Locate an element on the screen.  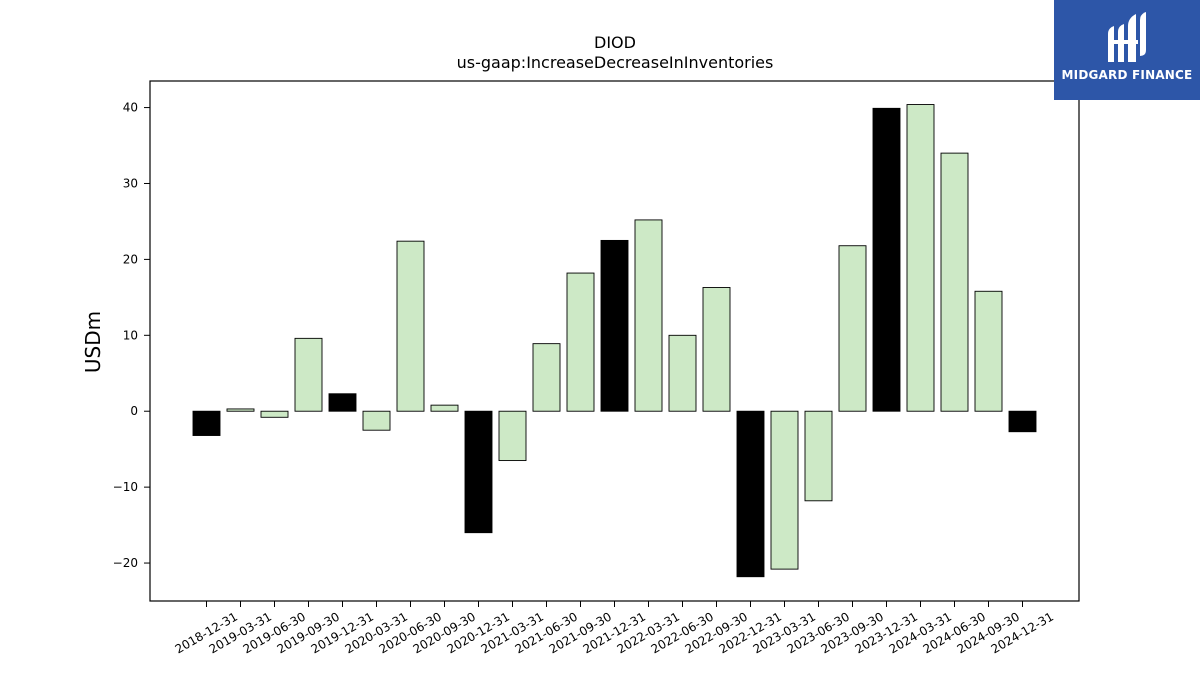
y-tick-label: −10 is located at coordinates (125, 487).